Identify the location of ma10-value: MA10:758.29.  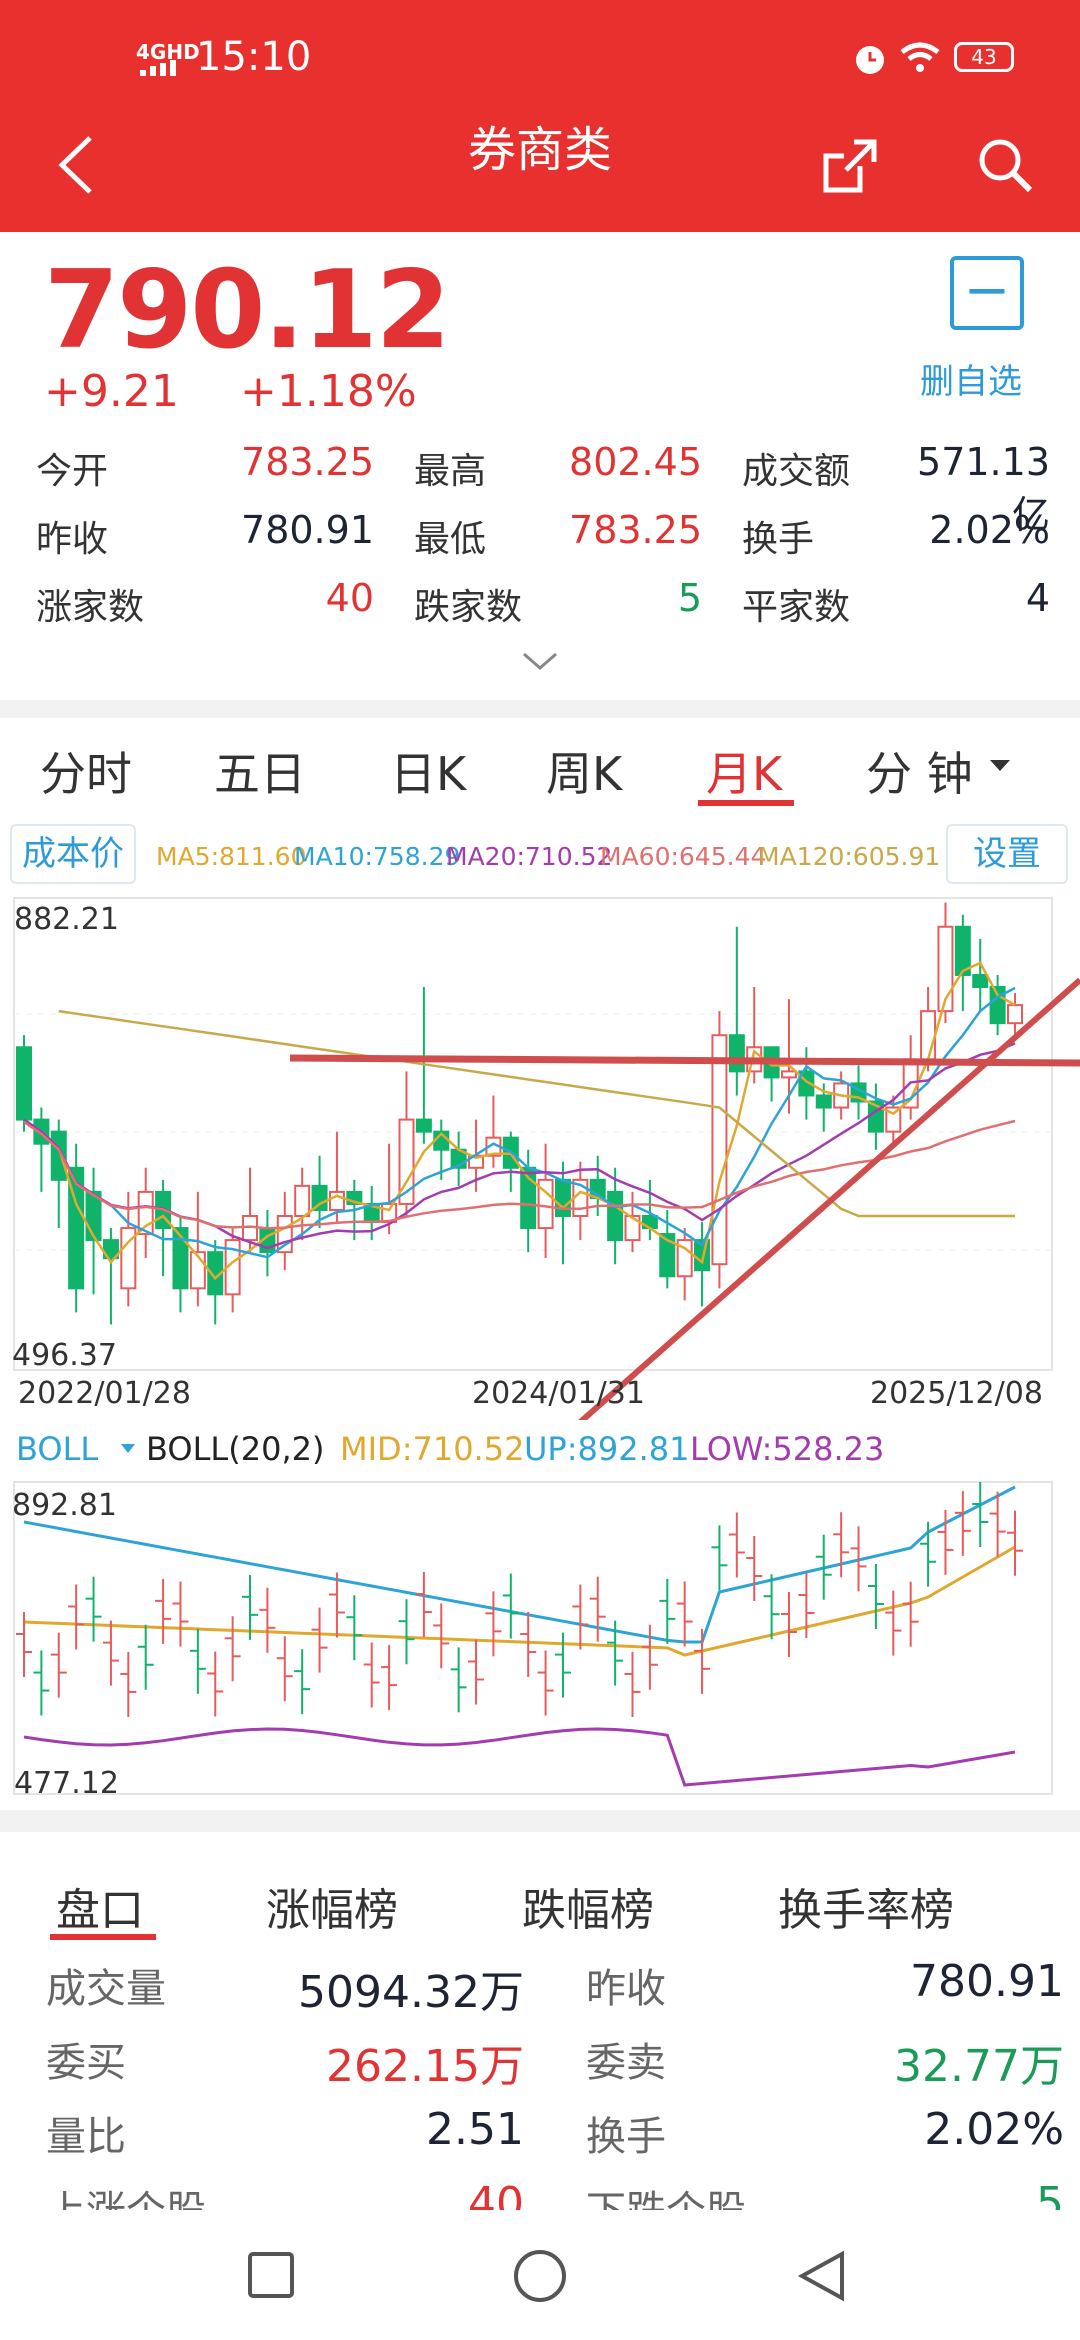
(377, 856).